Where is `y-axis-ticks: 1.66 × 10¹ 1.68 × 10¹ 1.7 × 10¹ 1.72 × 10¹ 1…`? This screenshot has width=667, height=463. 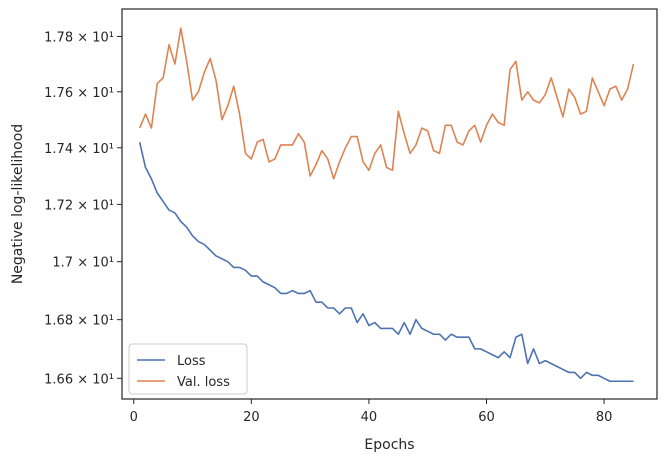
y-axis-ticks: 1.66 × 10¹ 1.68 × 10¹ 1.7 × 10¹ 1.72 × 10¹ 1… is located at coordinates (83, 208).